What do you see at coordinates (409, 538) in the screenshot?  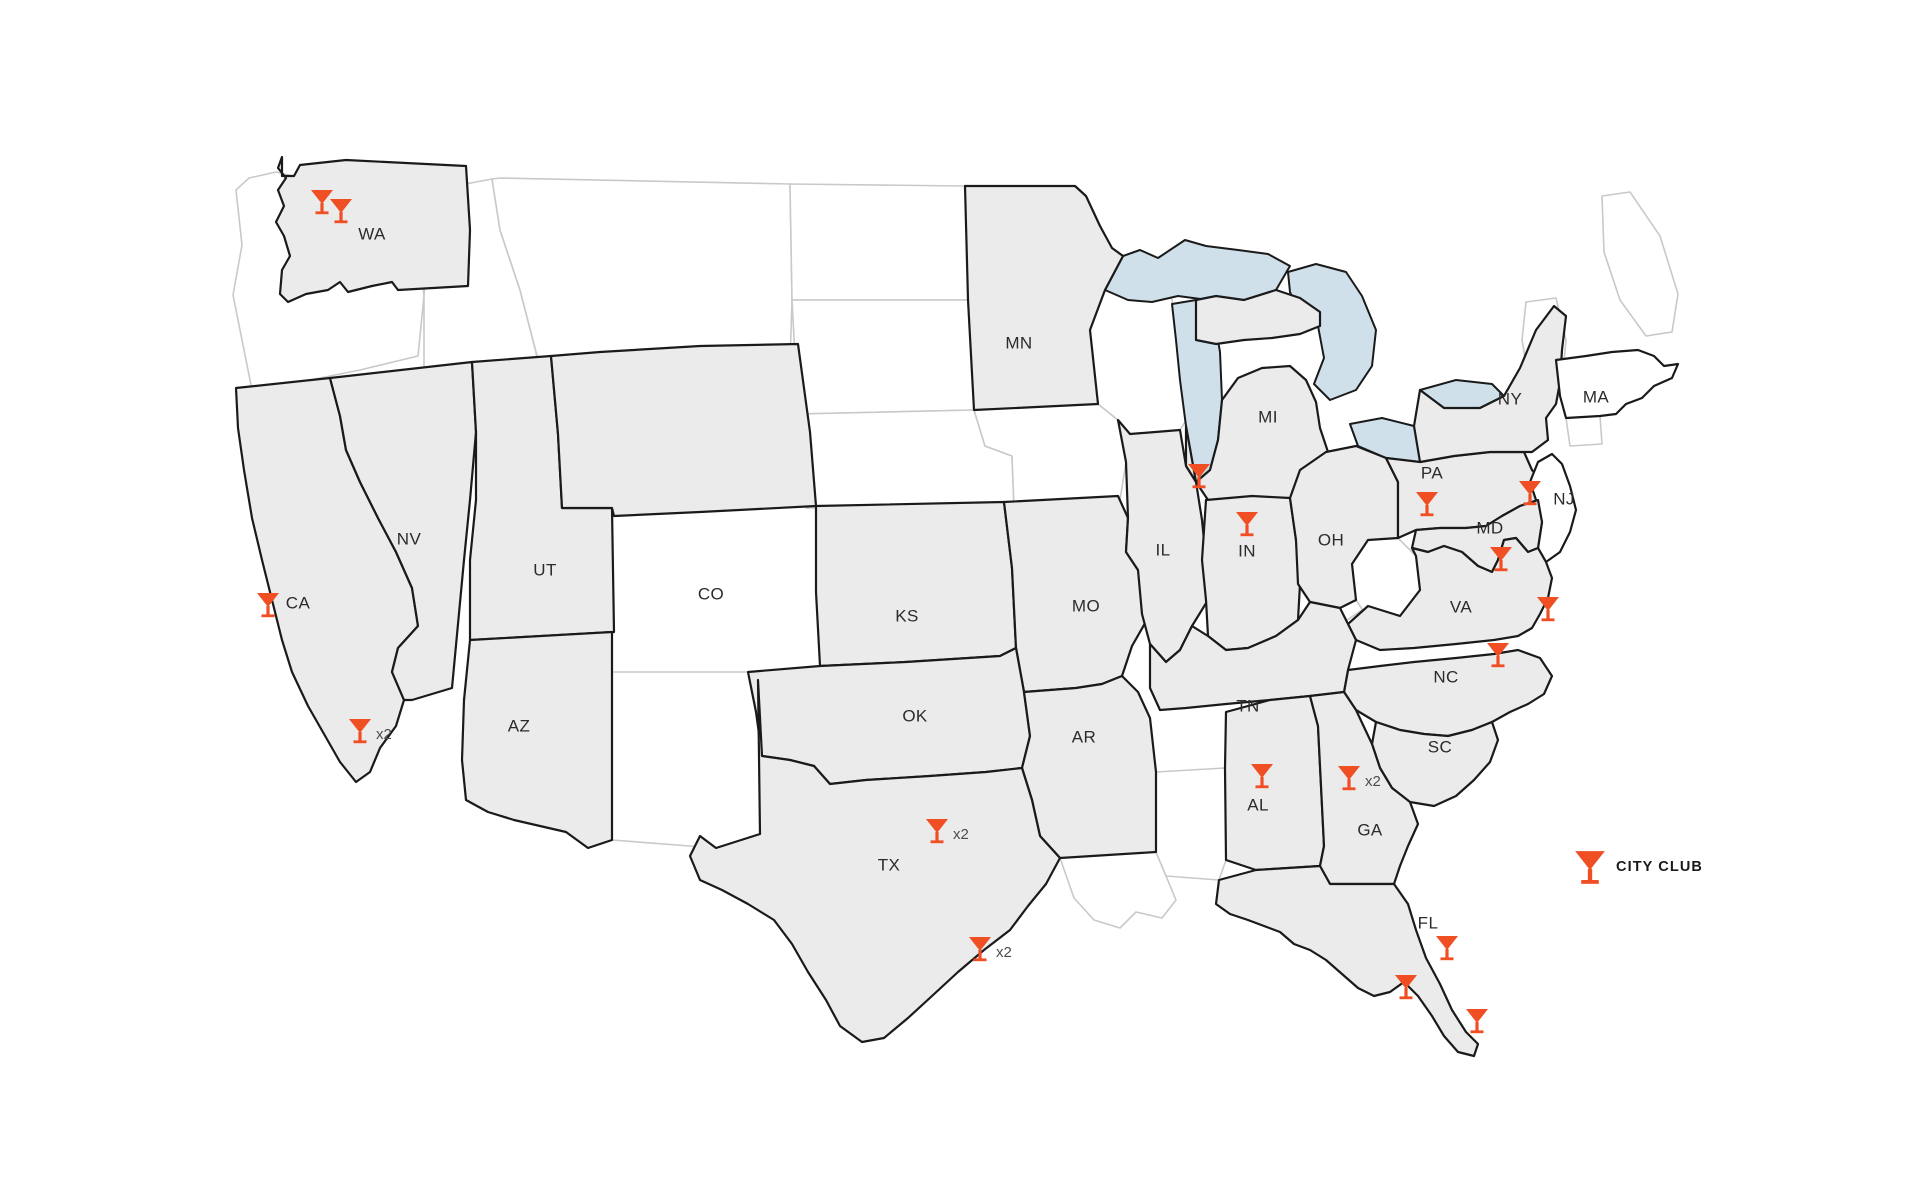 I see `state-label-nv: NV` at bounding box center [409, 538].